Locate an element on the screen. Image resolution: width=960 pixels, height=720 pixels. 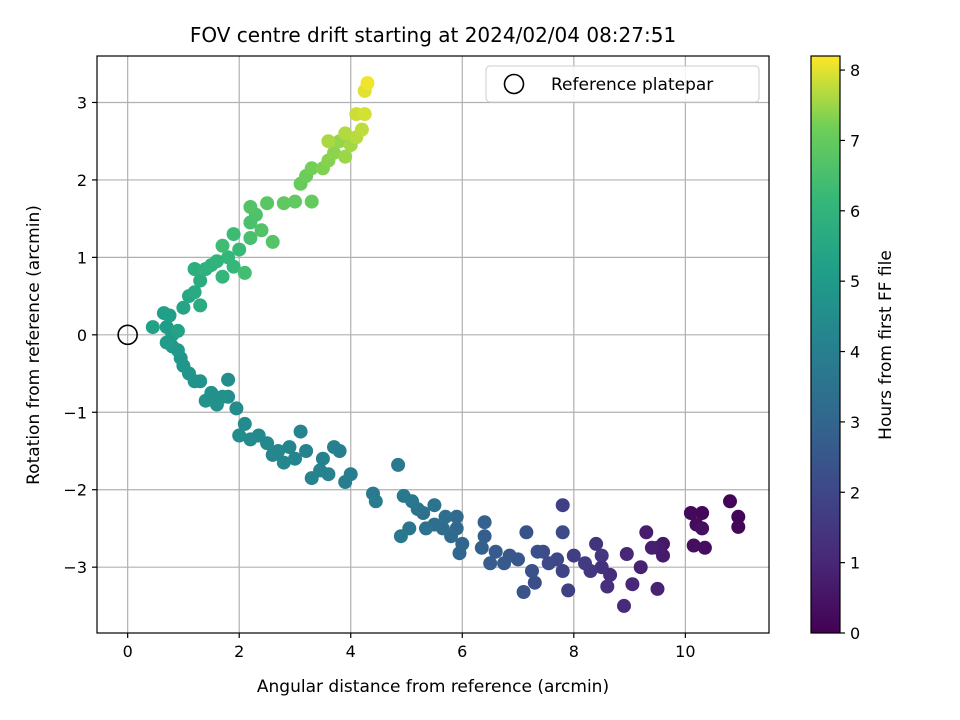
y-tick-label: 1 is located at coordinates (82, 257).